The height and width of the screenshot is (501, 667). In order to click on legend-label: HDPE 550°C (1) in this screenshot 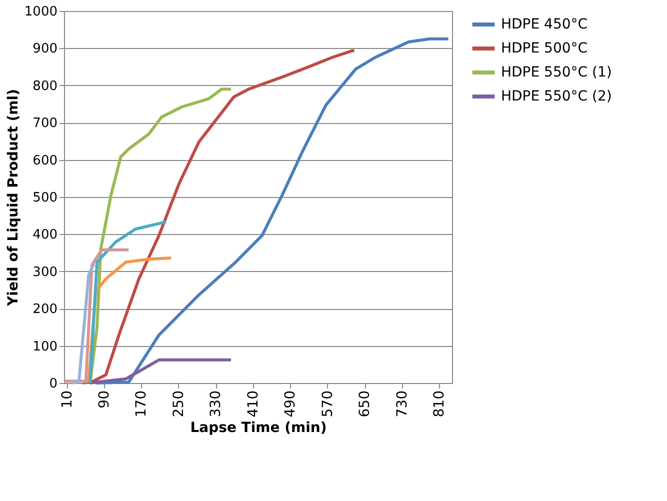, I will do `click(556, 72)`.